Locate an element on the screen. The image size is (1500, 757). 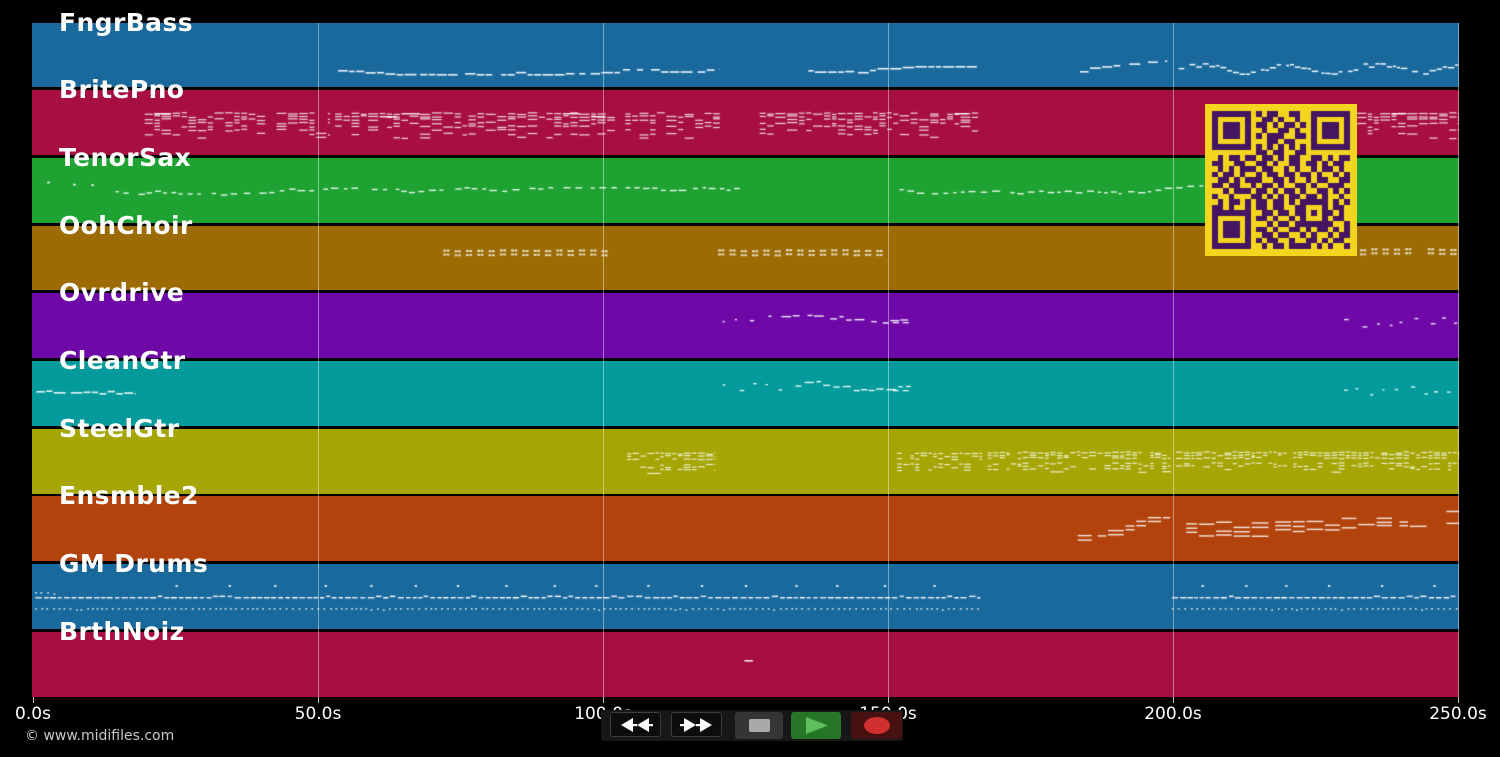
track-label: TenorSax is located at coordinates (125, 157).